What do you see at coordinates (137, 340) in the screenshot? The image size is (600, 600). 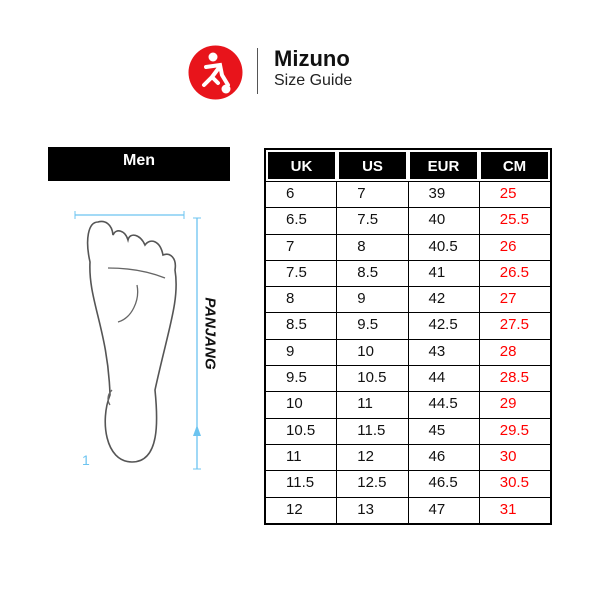 I see `foot-diagram-icon` at bounding box center [137, 340].